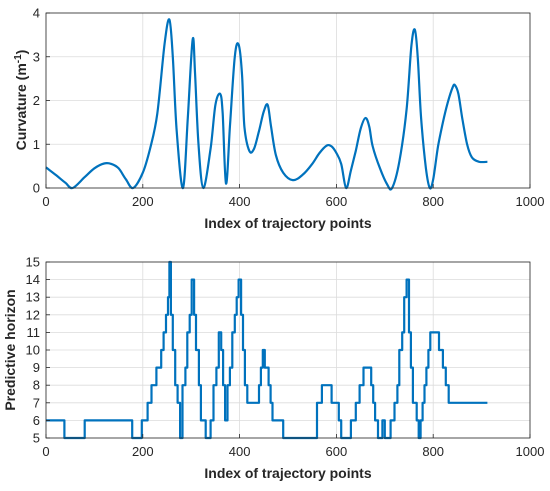 The height and width of the screenshot is (491, 550). What do you see at coordinates (36, 100) in the screenshot?
I see `y-tick-label: 2` at bounding box center [36, 100].